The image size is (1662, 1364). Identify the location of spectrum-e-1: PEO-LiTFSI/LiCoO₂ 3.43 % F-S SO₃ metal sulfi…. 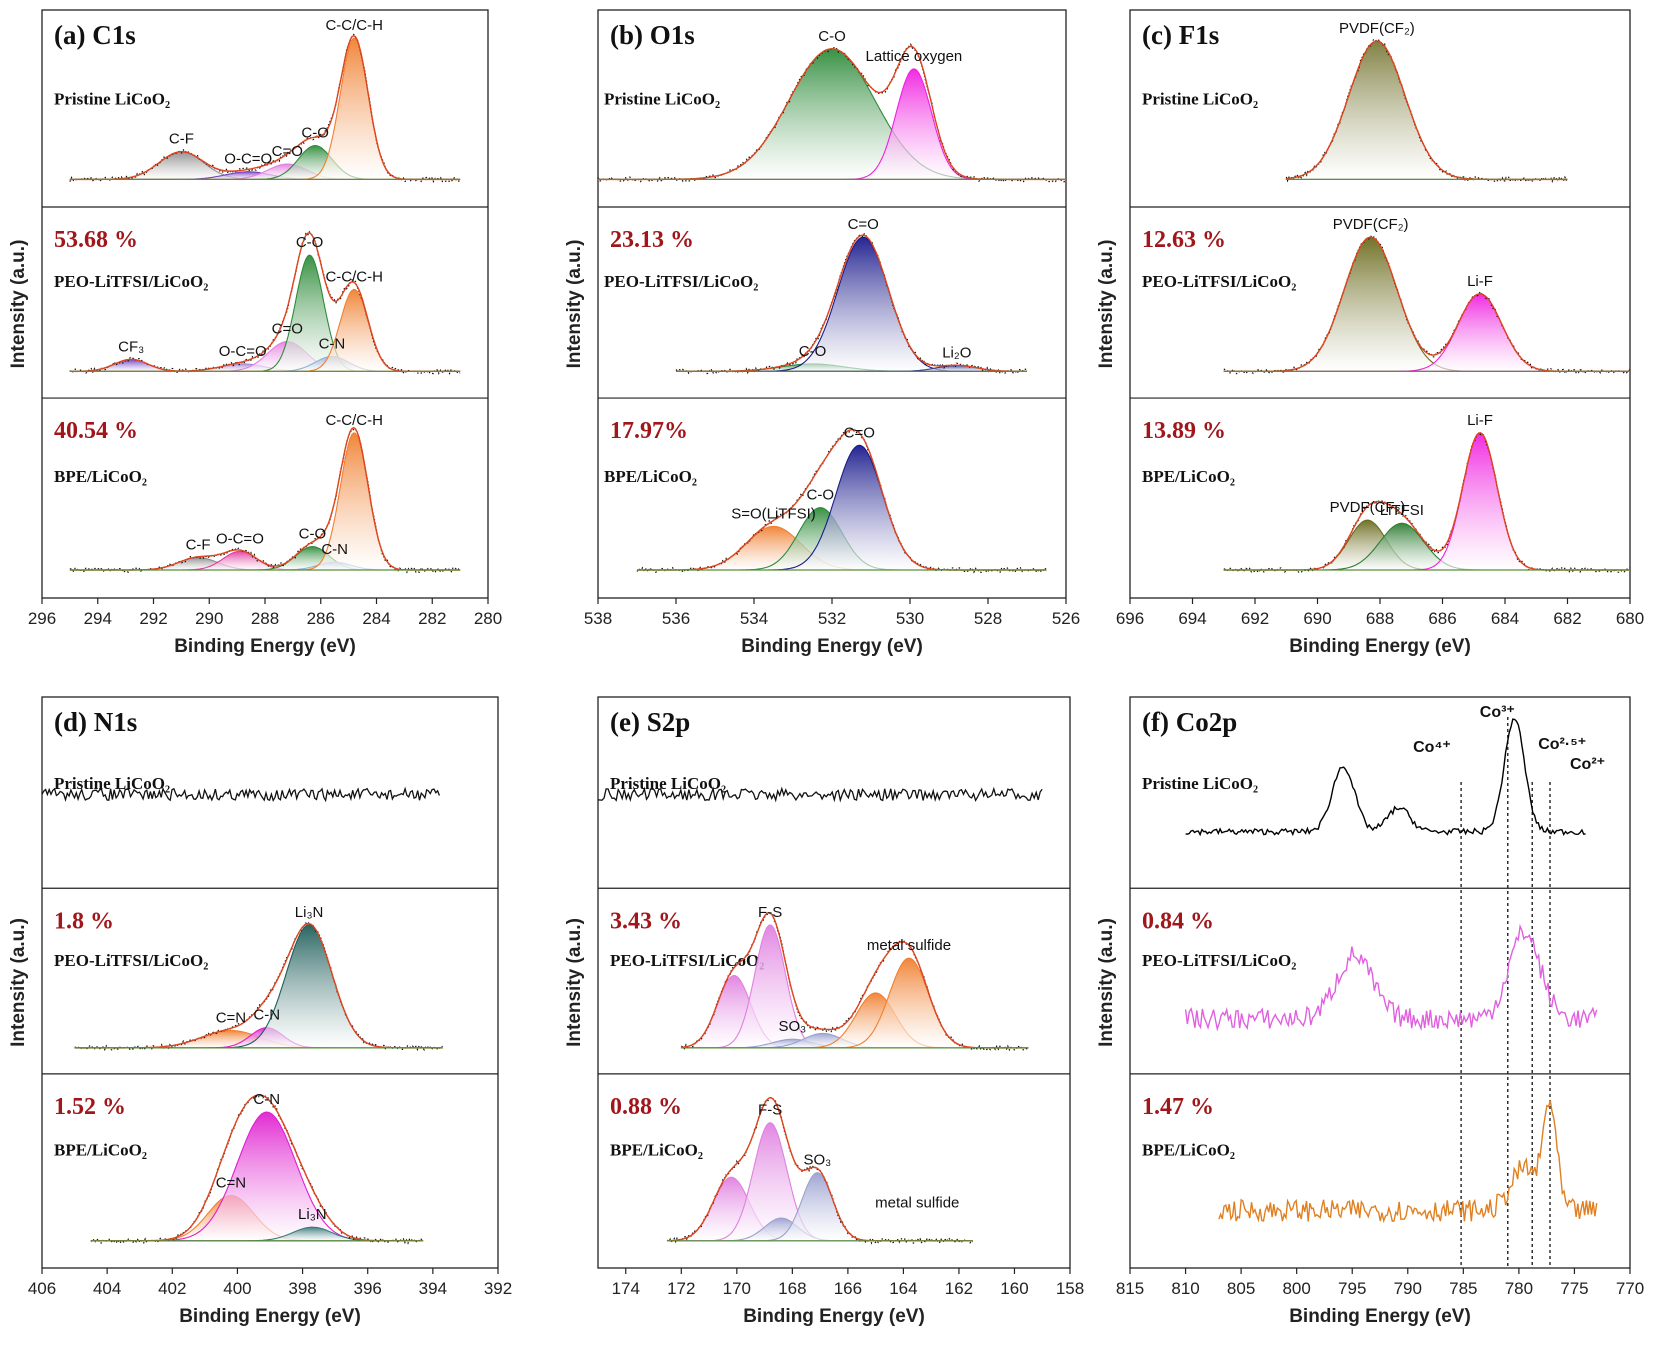
(819, 978).